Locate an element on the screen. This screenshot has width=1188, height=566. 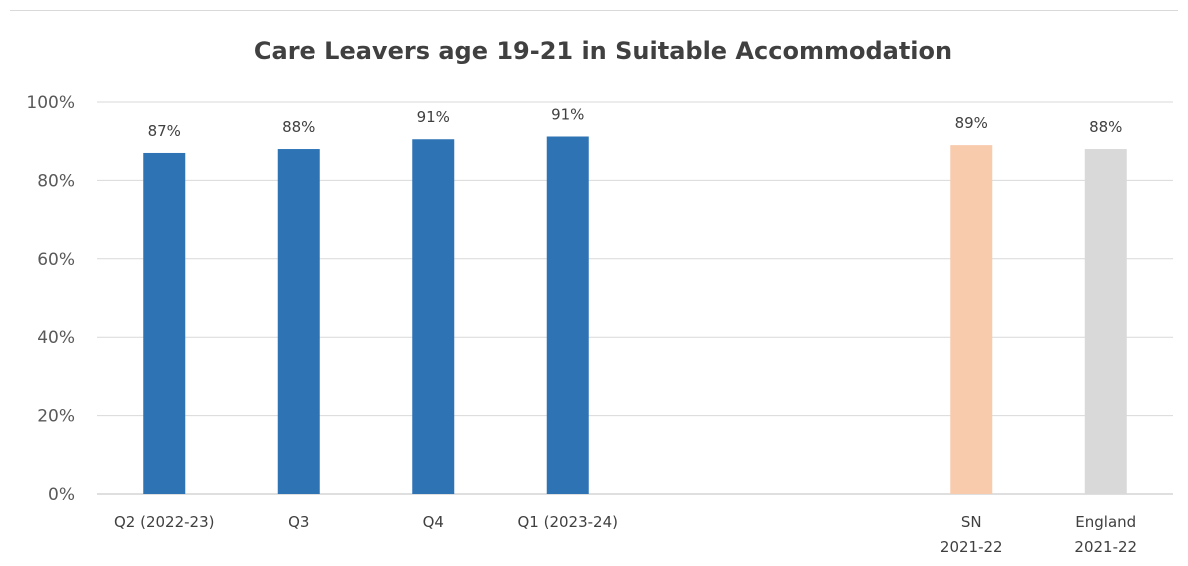
x-category-label: Q2 (2022-23) is located at coordinates (164, 522).